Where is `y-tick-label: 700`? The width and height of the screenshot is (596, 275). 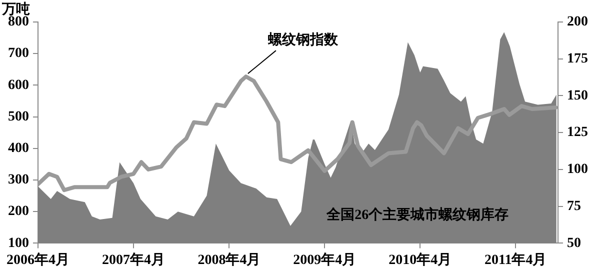 y-tick-label: 700 is located at coordinates (18, 54).